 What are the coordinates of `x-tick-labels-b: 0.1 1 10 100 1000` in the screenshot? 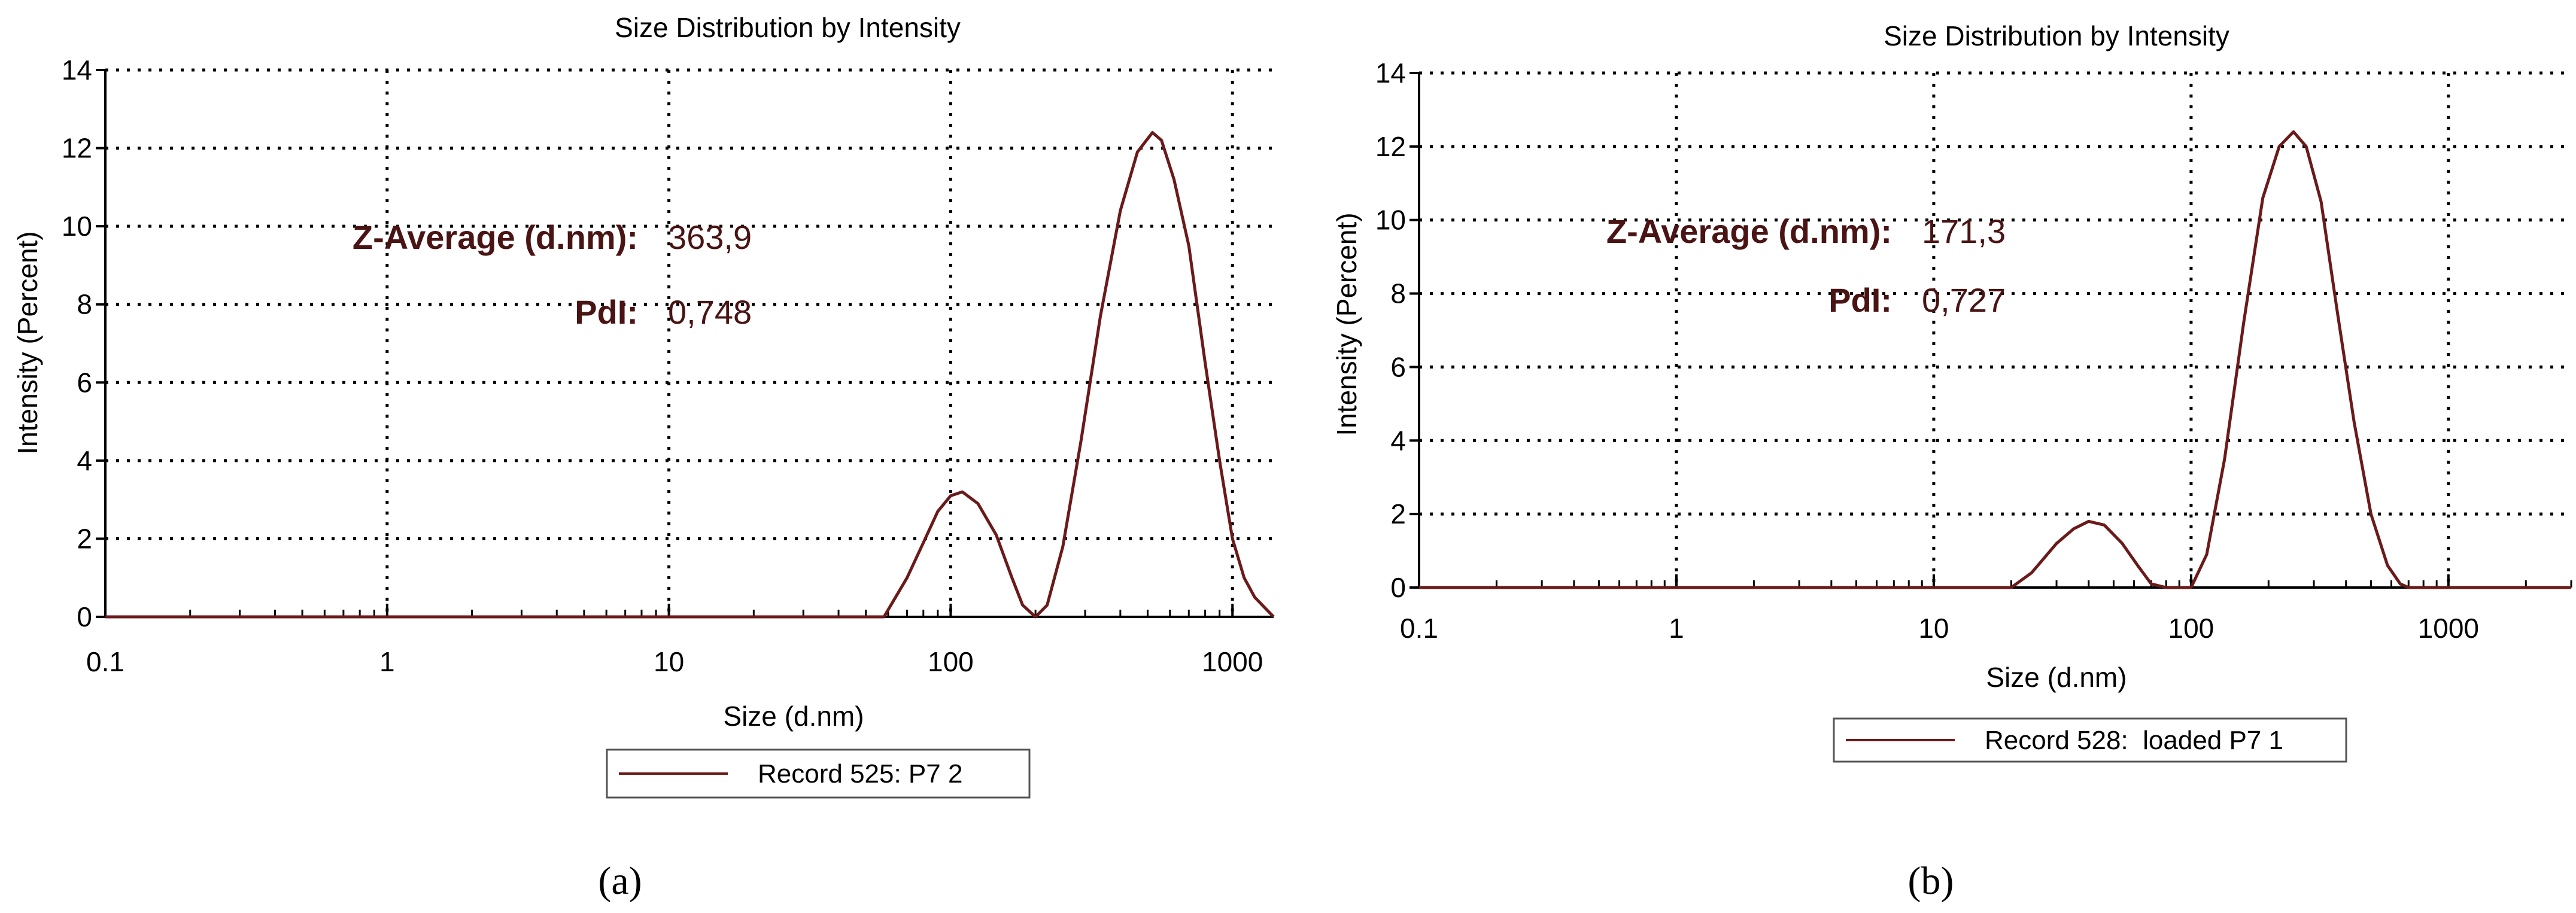 It's located at (1940, 628).